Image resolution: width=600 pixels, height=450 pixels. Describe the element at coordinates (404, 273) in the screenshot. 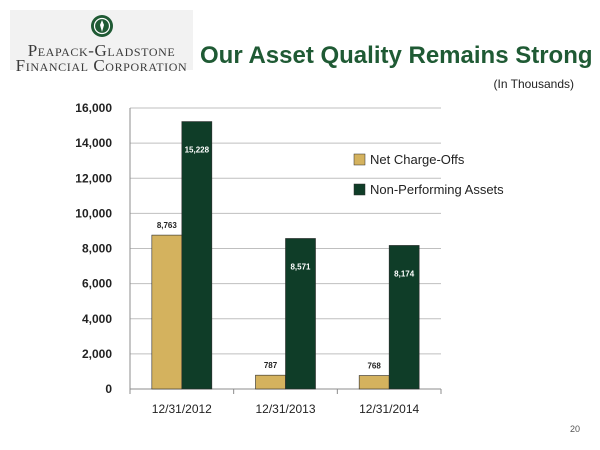

I see `data-label: 8,174` at that location.